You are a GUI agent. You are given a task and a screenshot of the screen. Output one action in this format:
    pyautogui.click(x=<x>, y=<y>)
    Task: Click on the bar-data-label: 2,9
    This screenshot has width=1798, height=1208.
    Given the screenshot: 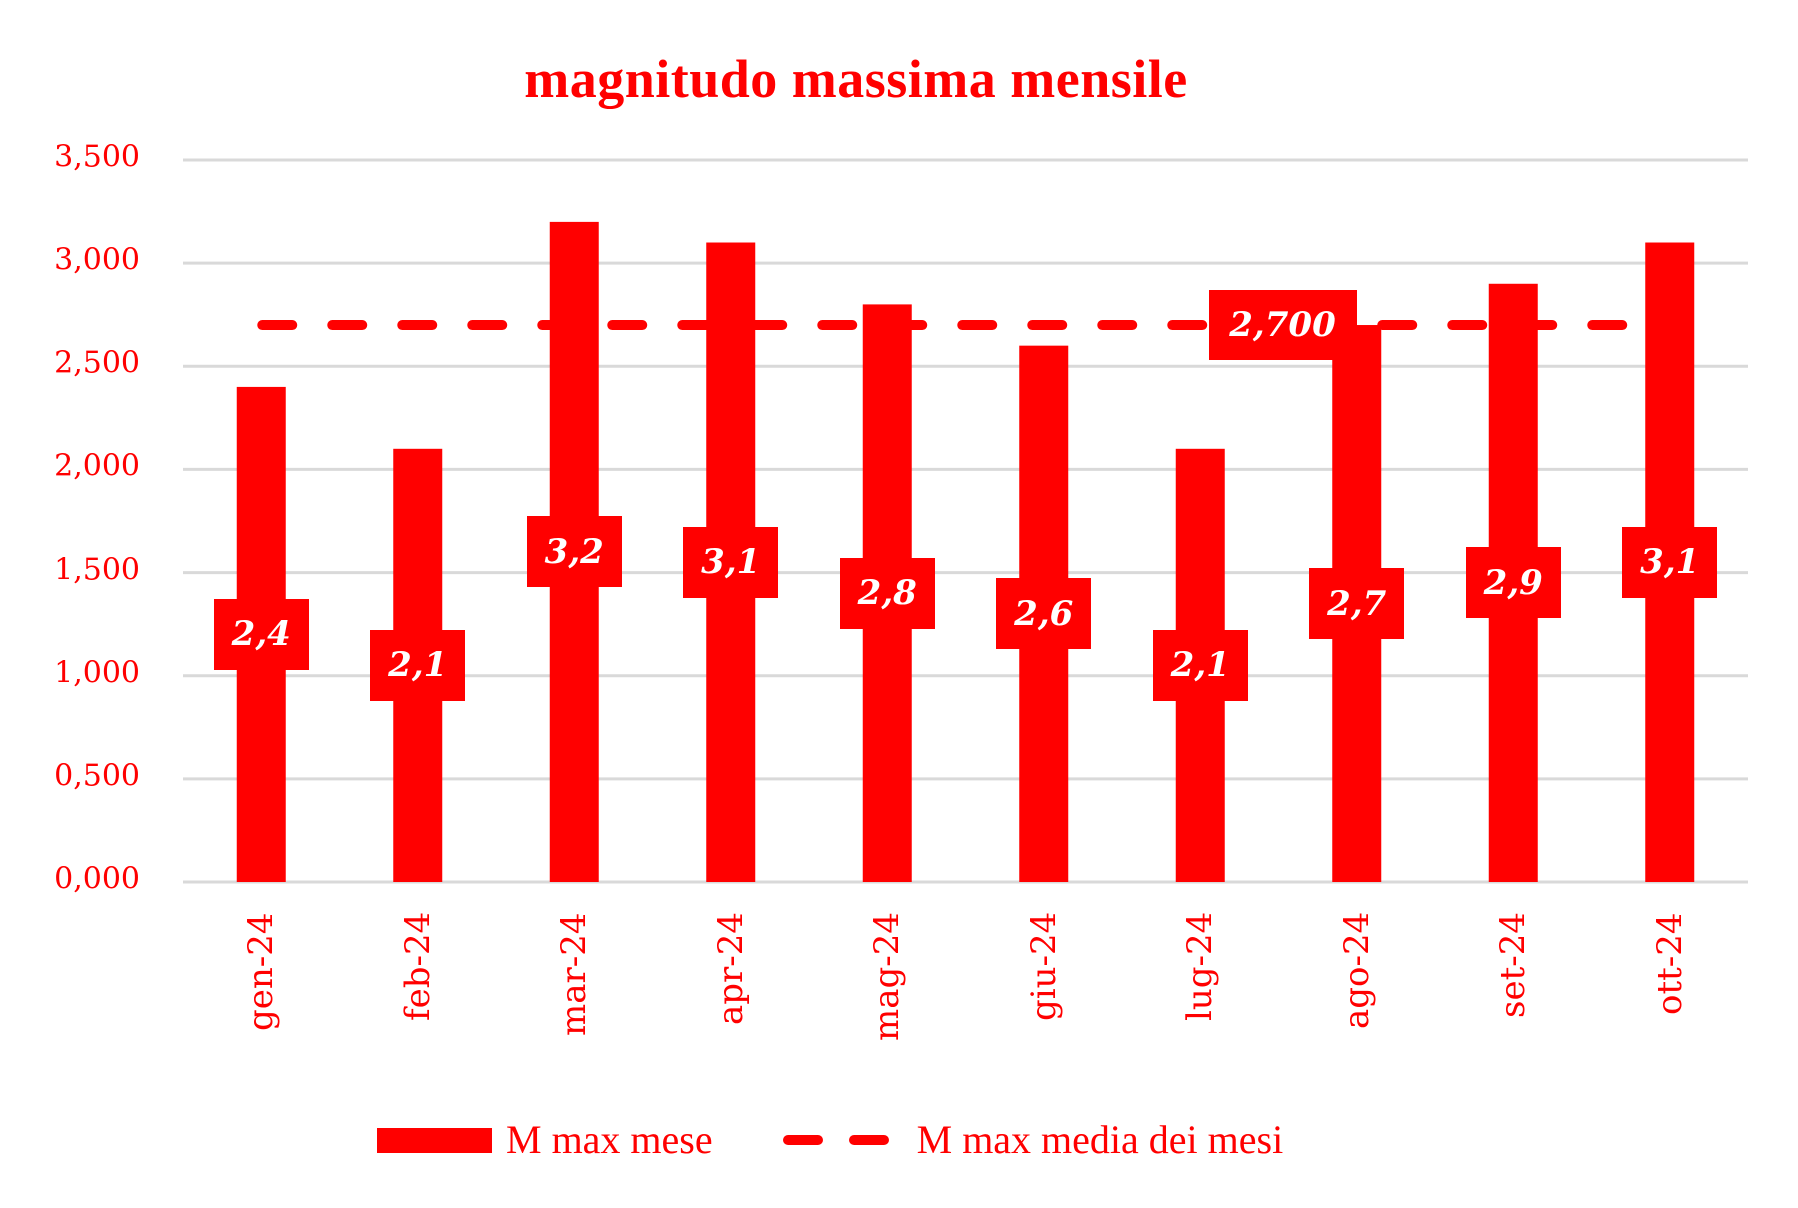 What is the action you would take?
    pyautogui.click(x=1513, y=583)
    